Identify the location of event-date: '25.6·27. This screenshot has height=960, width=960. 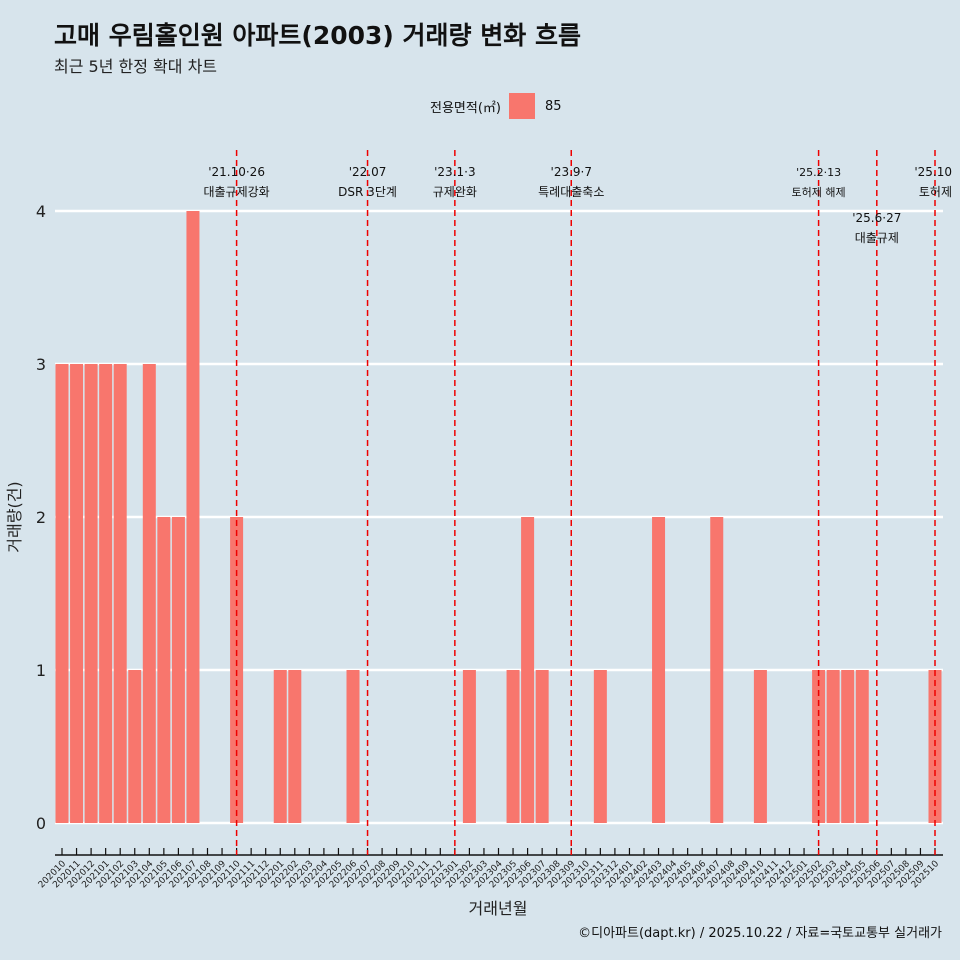
(876, 218).